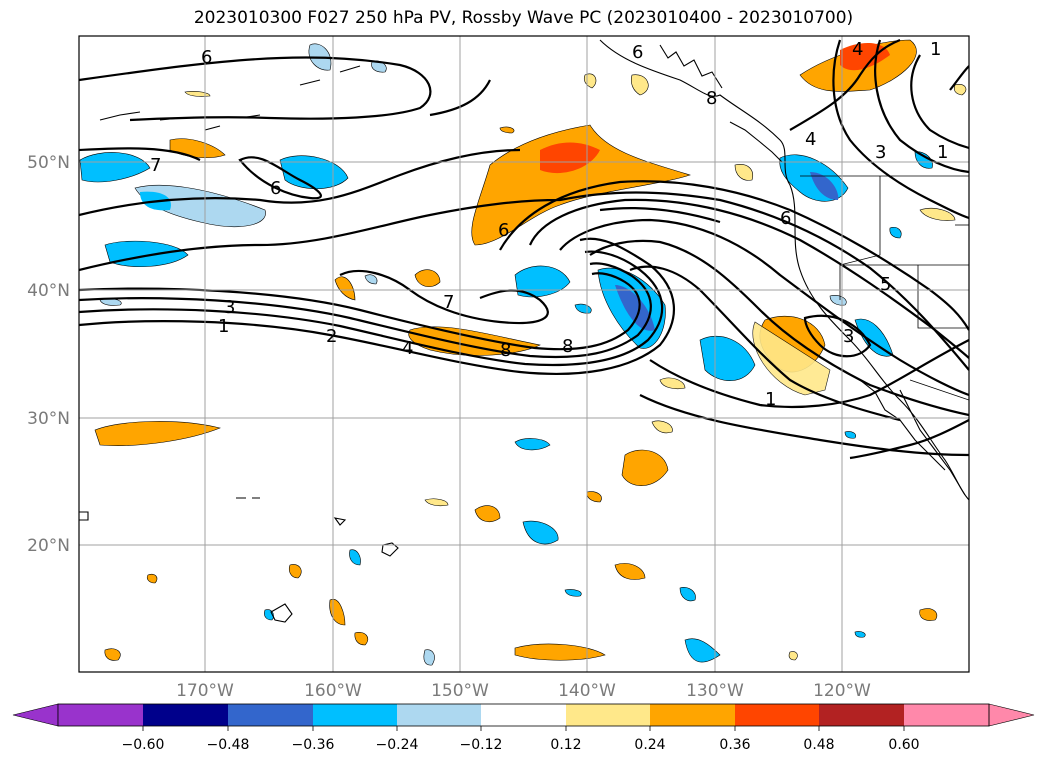 The width and height of the screenshot is (1047, 765). Describe the element at coordinates (649, 745) in the screenshot. I see `colorbar-tick-label: 0.24` at that location.